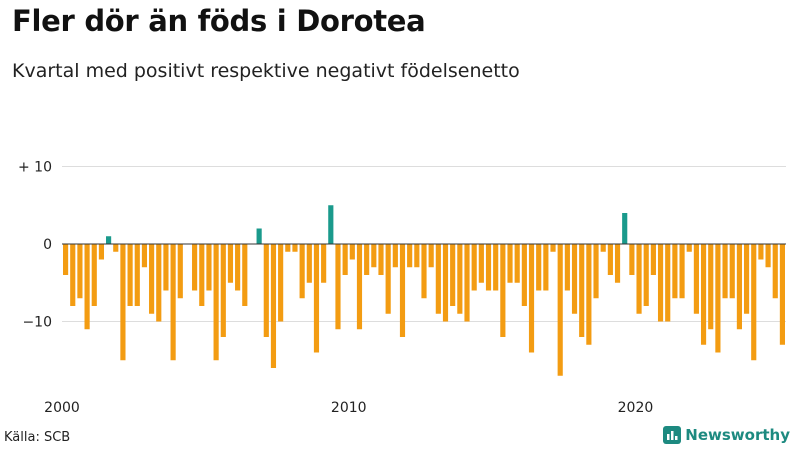 This screenshot has width=800, height=450. What do you see at coordinates (737, 435) in the screenshot?
I see `brand-name: Newsworthy` at bounding box center [737, 435].